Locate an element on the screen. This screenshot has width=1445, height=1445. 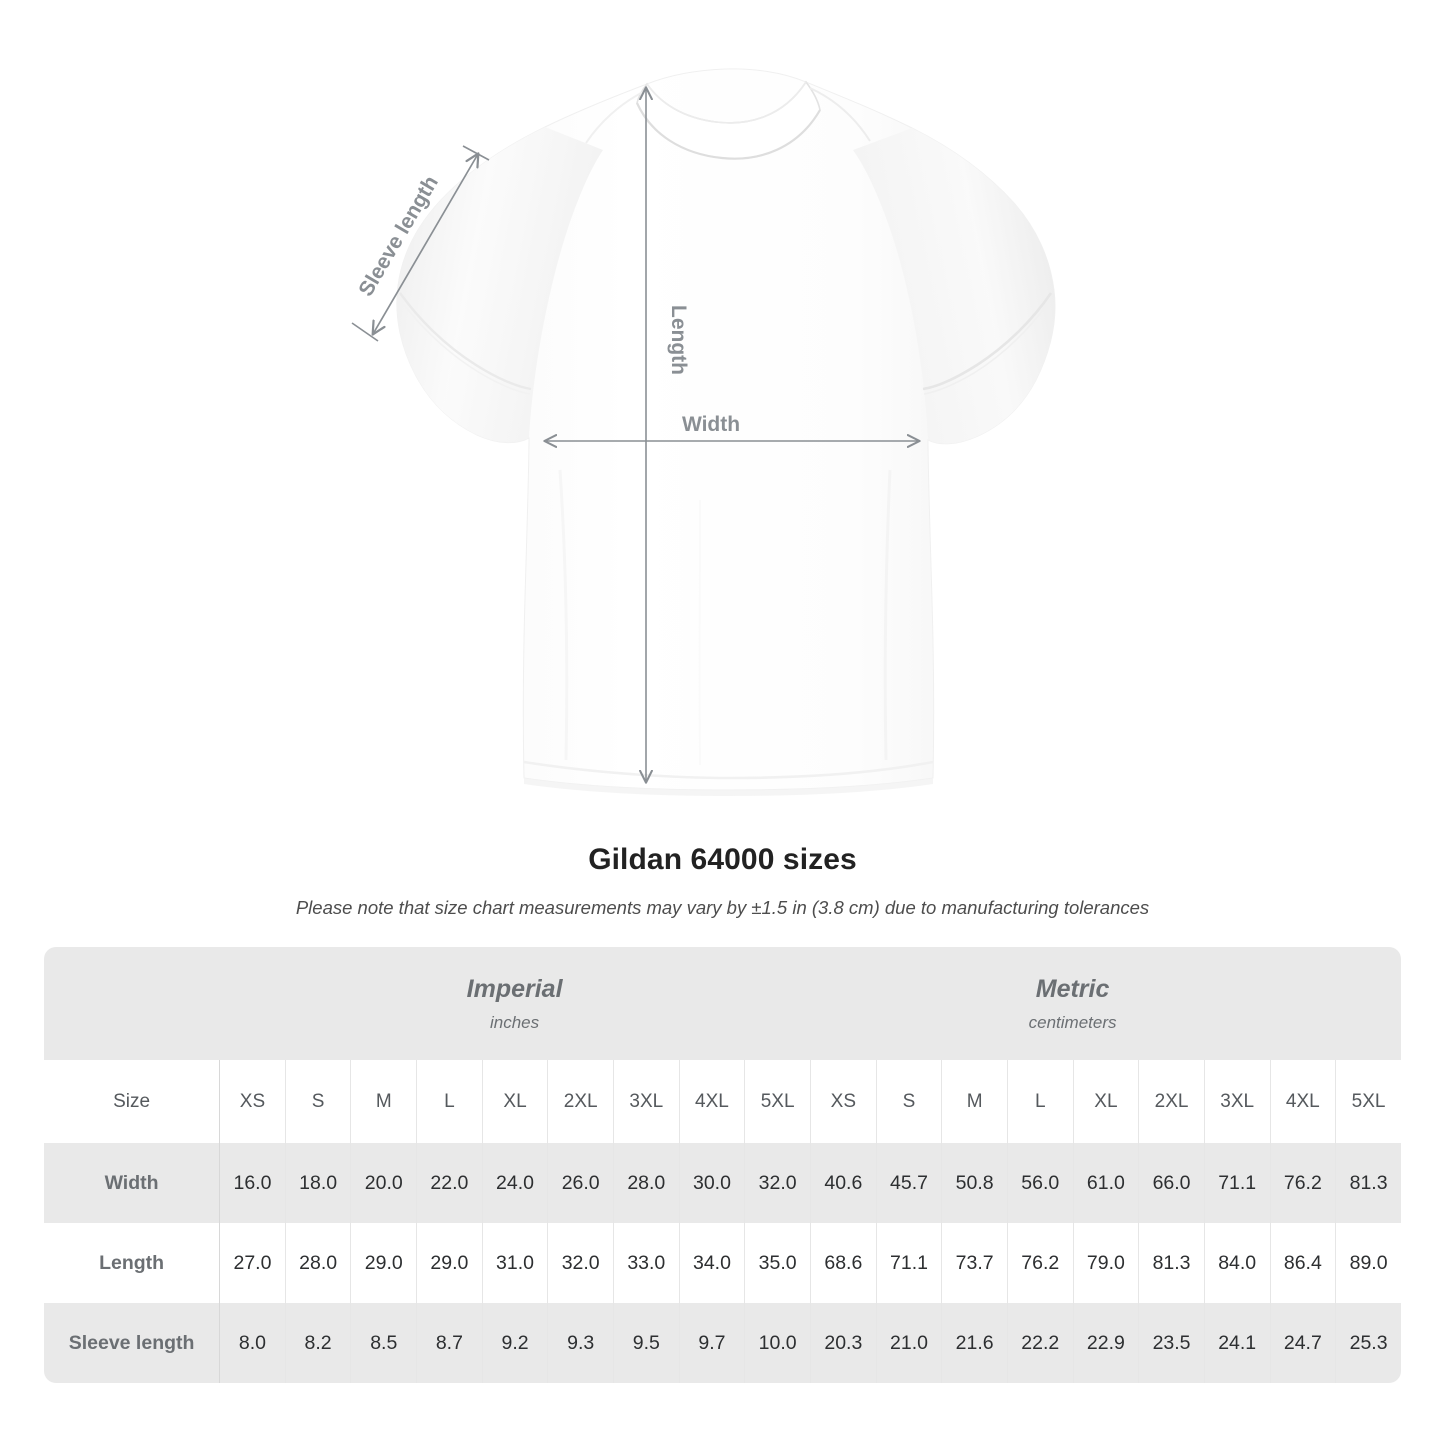
cell-length-imp-m: 29.0 is located at coordinates (383, 1263).